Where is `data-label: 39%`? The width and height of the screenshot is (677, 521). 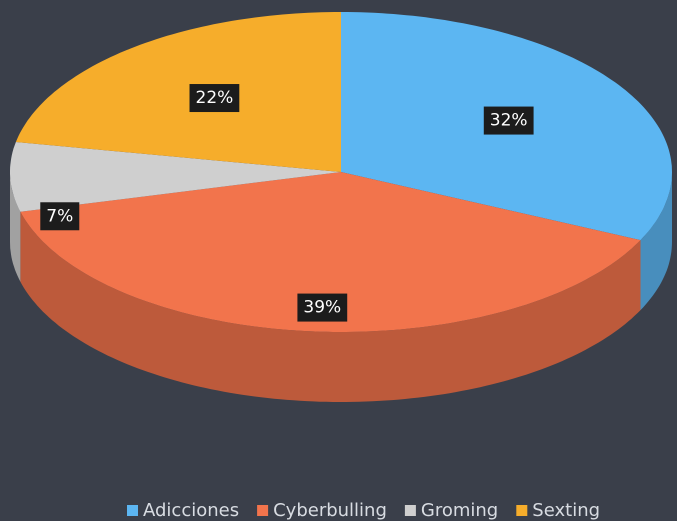 data-label: 39% is located at coordinates (322, 307).